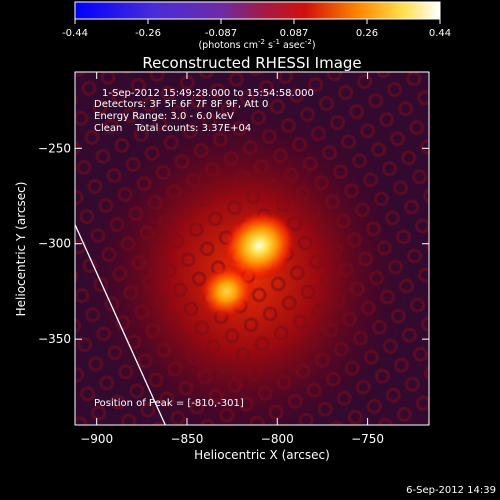 This screenshot has height=500, width=500. I want to click on y-tick-label: −300, so click(54, 244).